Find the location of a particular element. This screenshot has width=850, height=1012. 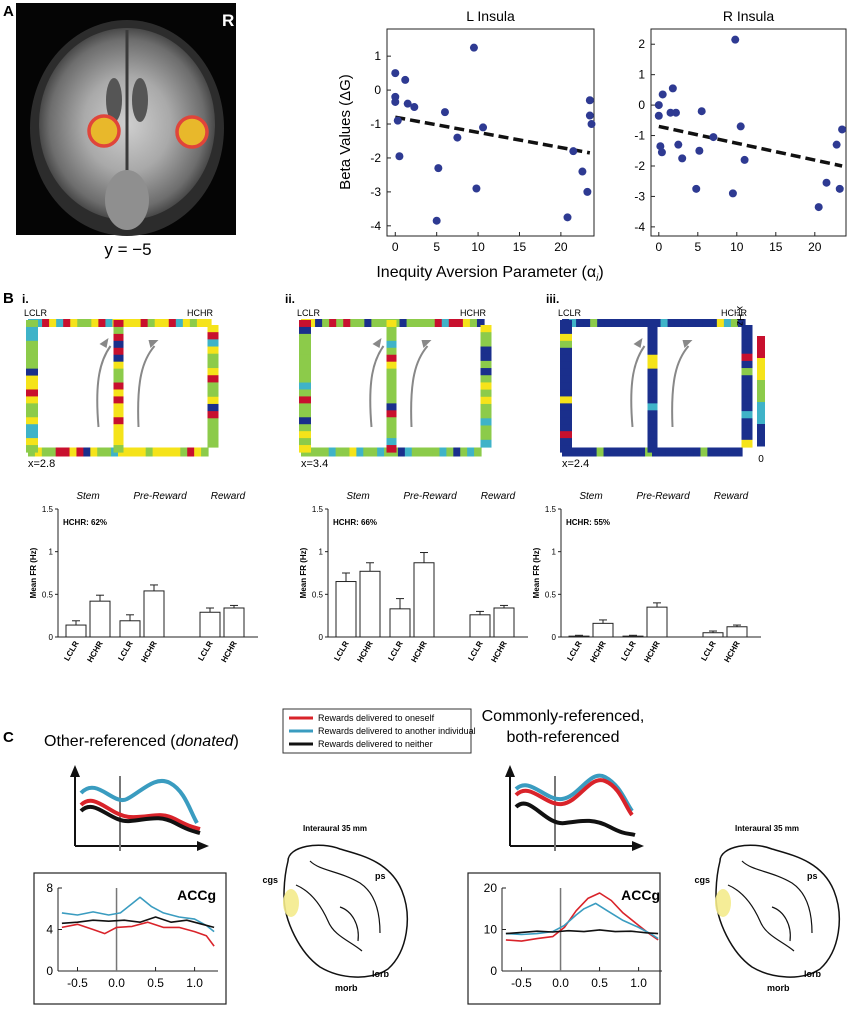

line-x-tick-label: 0.0 is located at coordinates (116, 983).